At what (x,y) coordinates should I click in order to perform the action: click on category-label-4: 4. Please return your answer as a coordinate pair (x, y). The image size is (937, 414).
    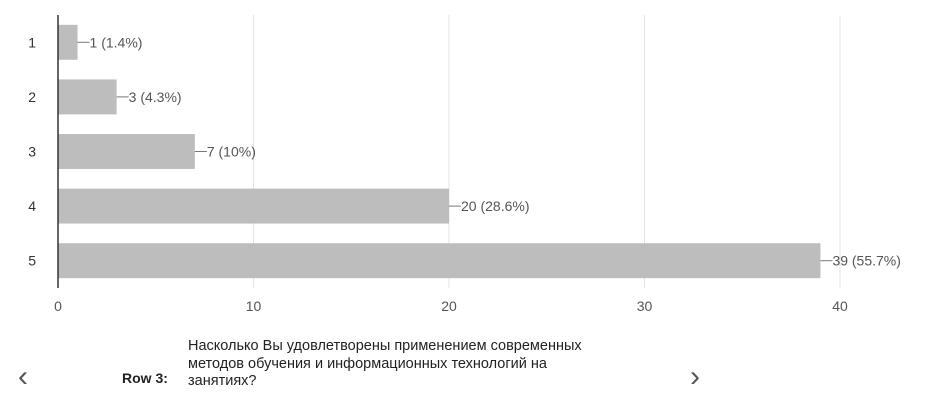
    Looking at the image, I should click on (32, 206).